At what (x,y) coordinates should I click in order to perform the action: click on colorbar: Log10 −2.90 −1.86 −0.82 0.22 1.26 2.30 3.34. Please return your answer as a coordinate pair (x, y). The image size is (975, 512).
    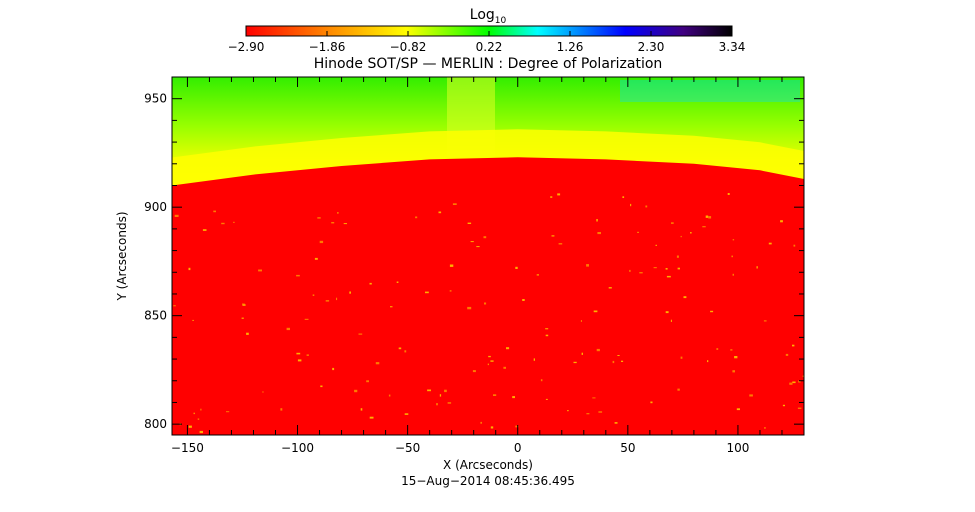
    Looking at the image, I should click on (487, 30).